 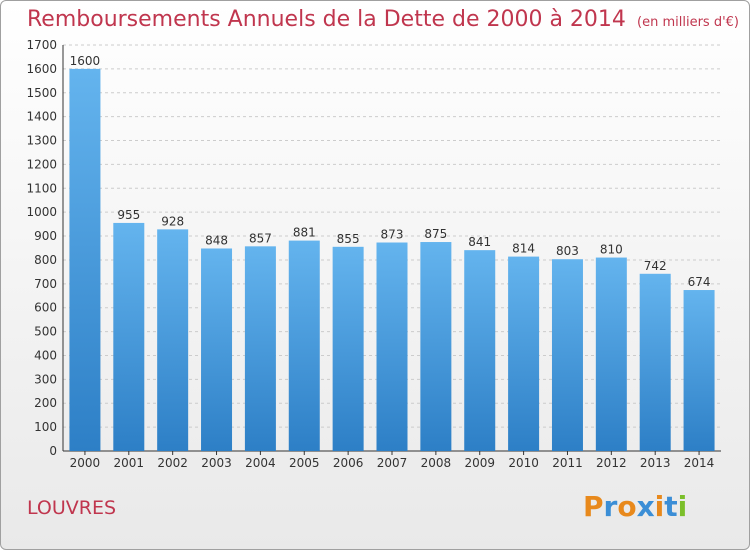 I want to click on y-tick-label: 1500, so click(x=41, y=93).